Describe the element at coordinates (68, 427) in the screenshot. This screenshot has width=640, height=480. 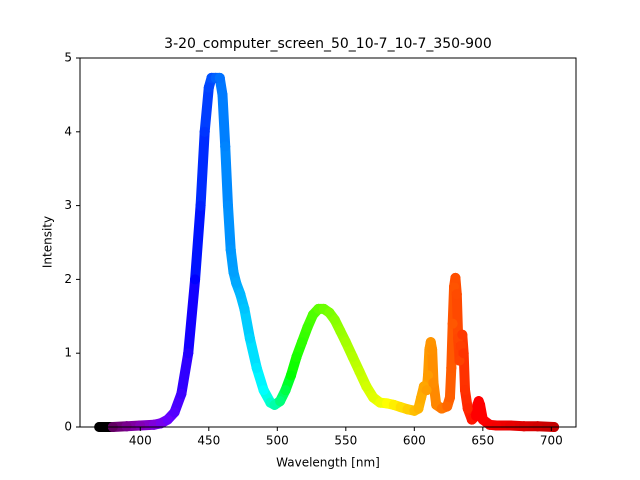
I see `y-tick-label: 0` at that location.